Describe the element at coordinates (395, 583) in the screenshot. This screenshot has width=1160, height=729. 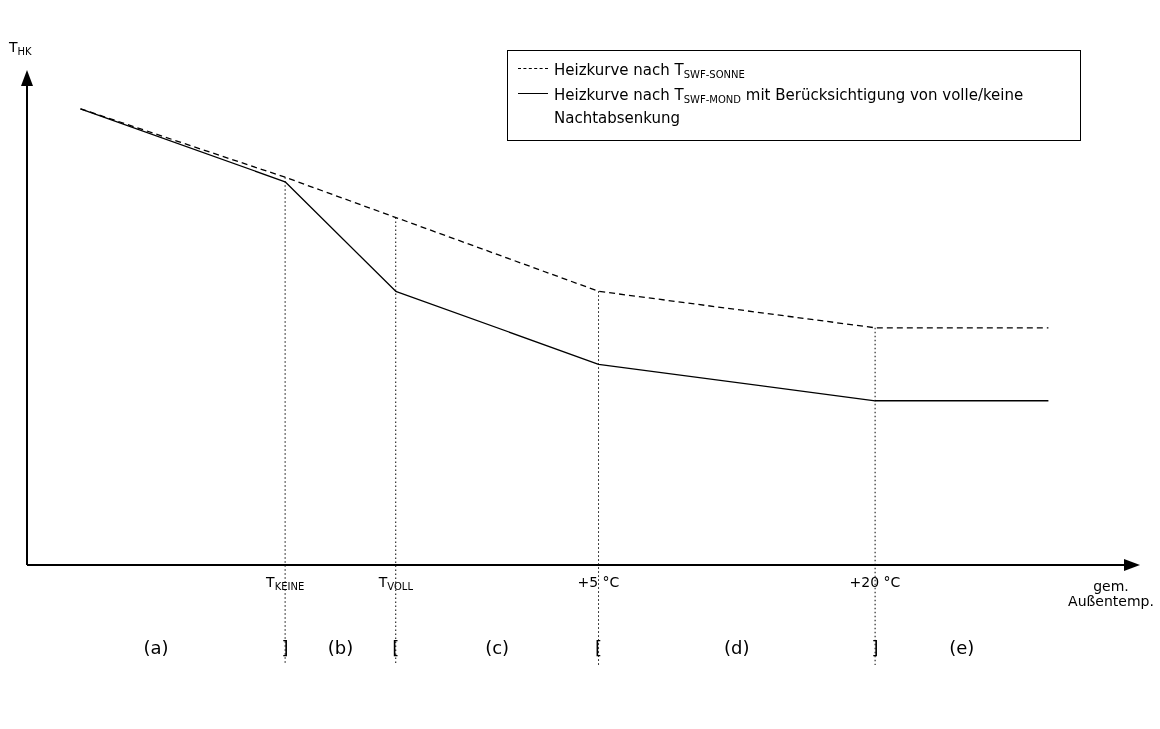
I see `x-tick-label: T$_{VOLL}$` at that location.